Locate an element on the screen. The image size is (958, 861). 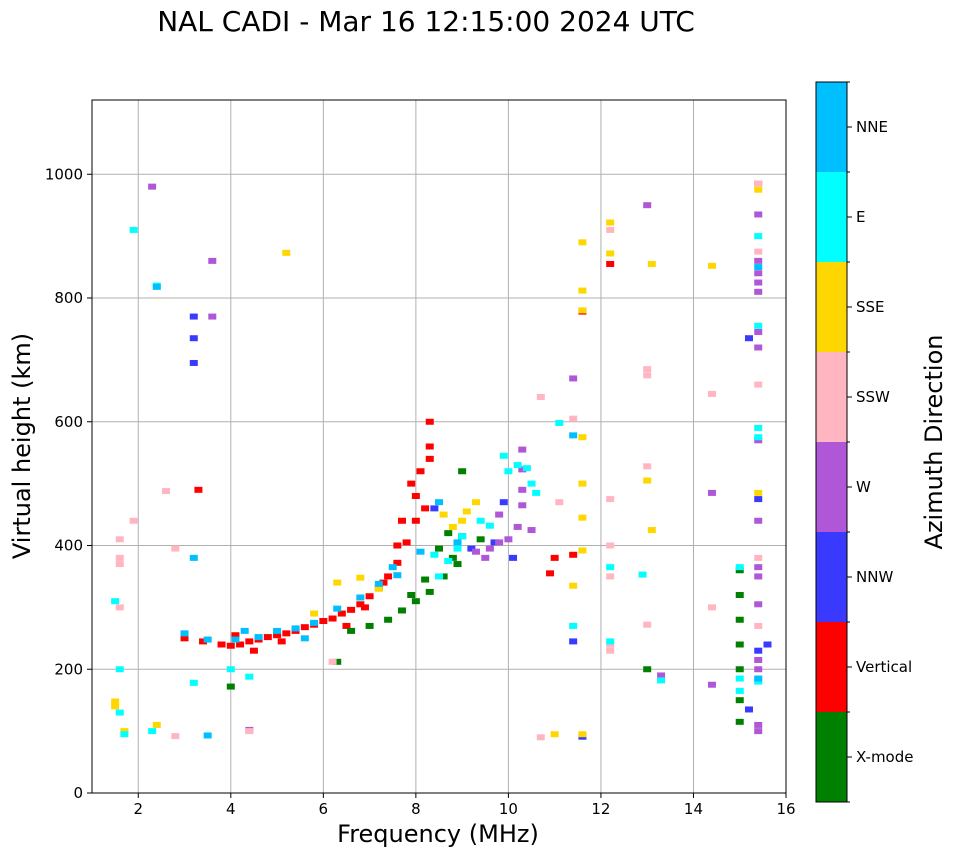
chart-title: NAL CADI - Mar 16 12:15:00 2024 UTC is located at coordinates (426, 21).